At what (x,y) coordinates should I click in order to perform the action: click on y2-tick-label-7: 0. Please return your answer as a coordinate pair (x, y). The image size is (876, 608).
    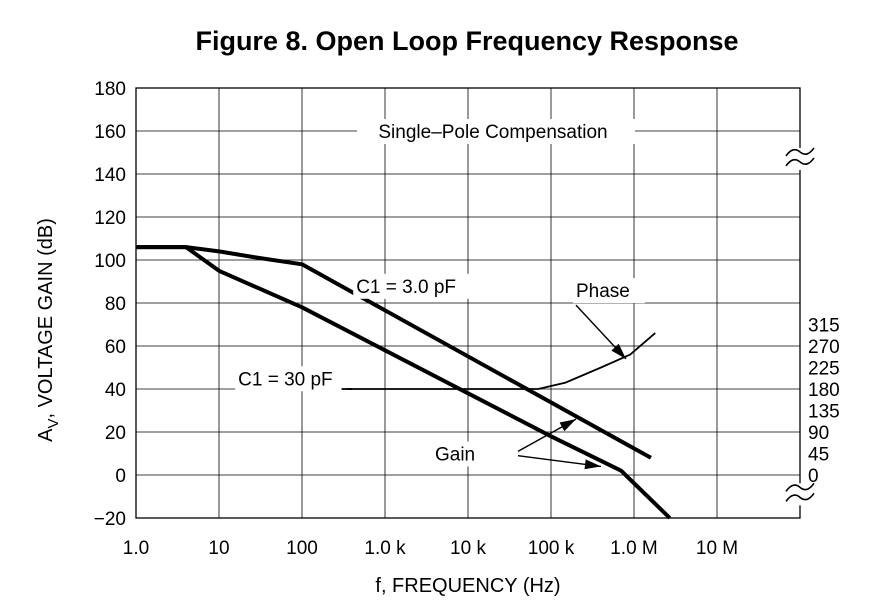
    Looking at the image, I should click on (813, 476).